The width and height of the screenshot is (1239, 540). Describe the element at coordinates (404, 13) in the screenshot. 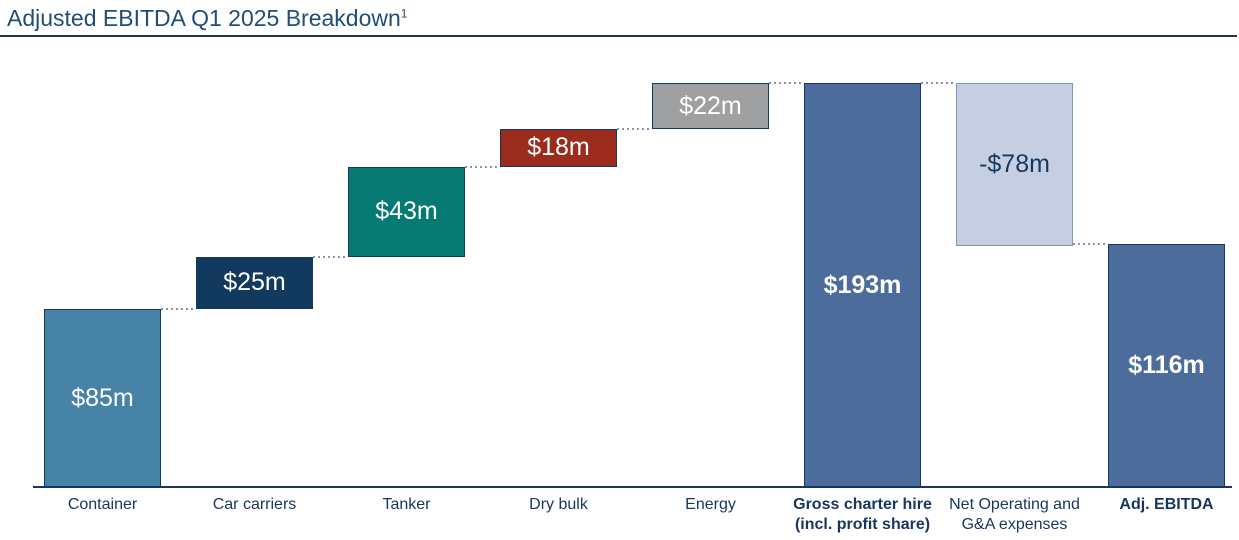

I see `title-superscript: 1` at that location.